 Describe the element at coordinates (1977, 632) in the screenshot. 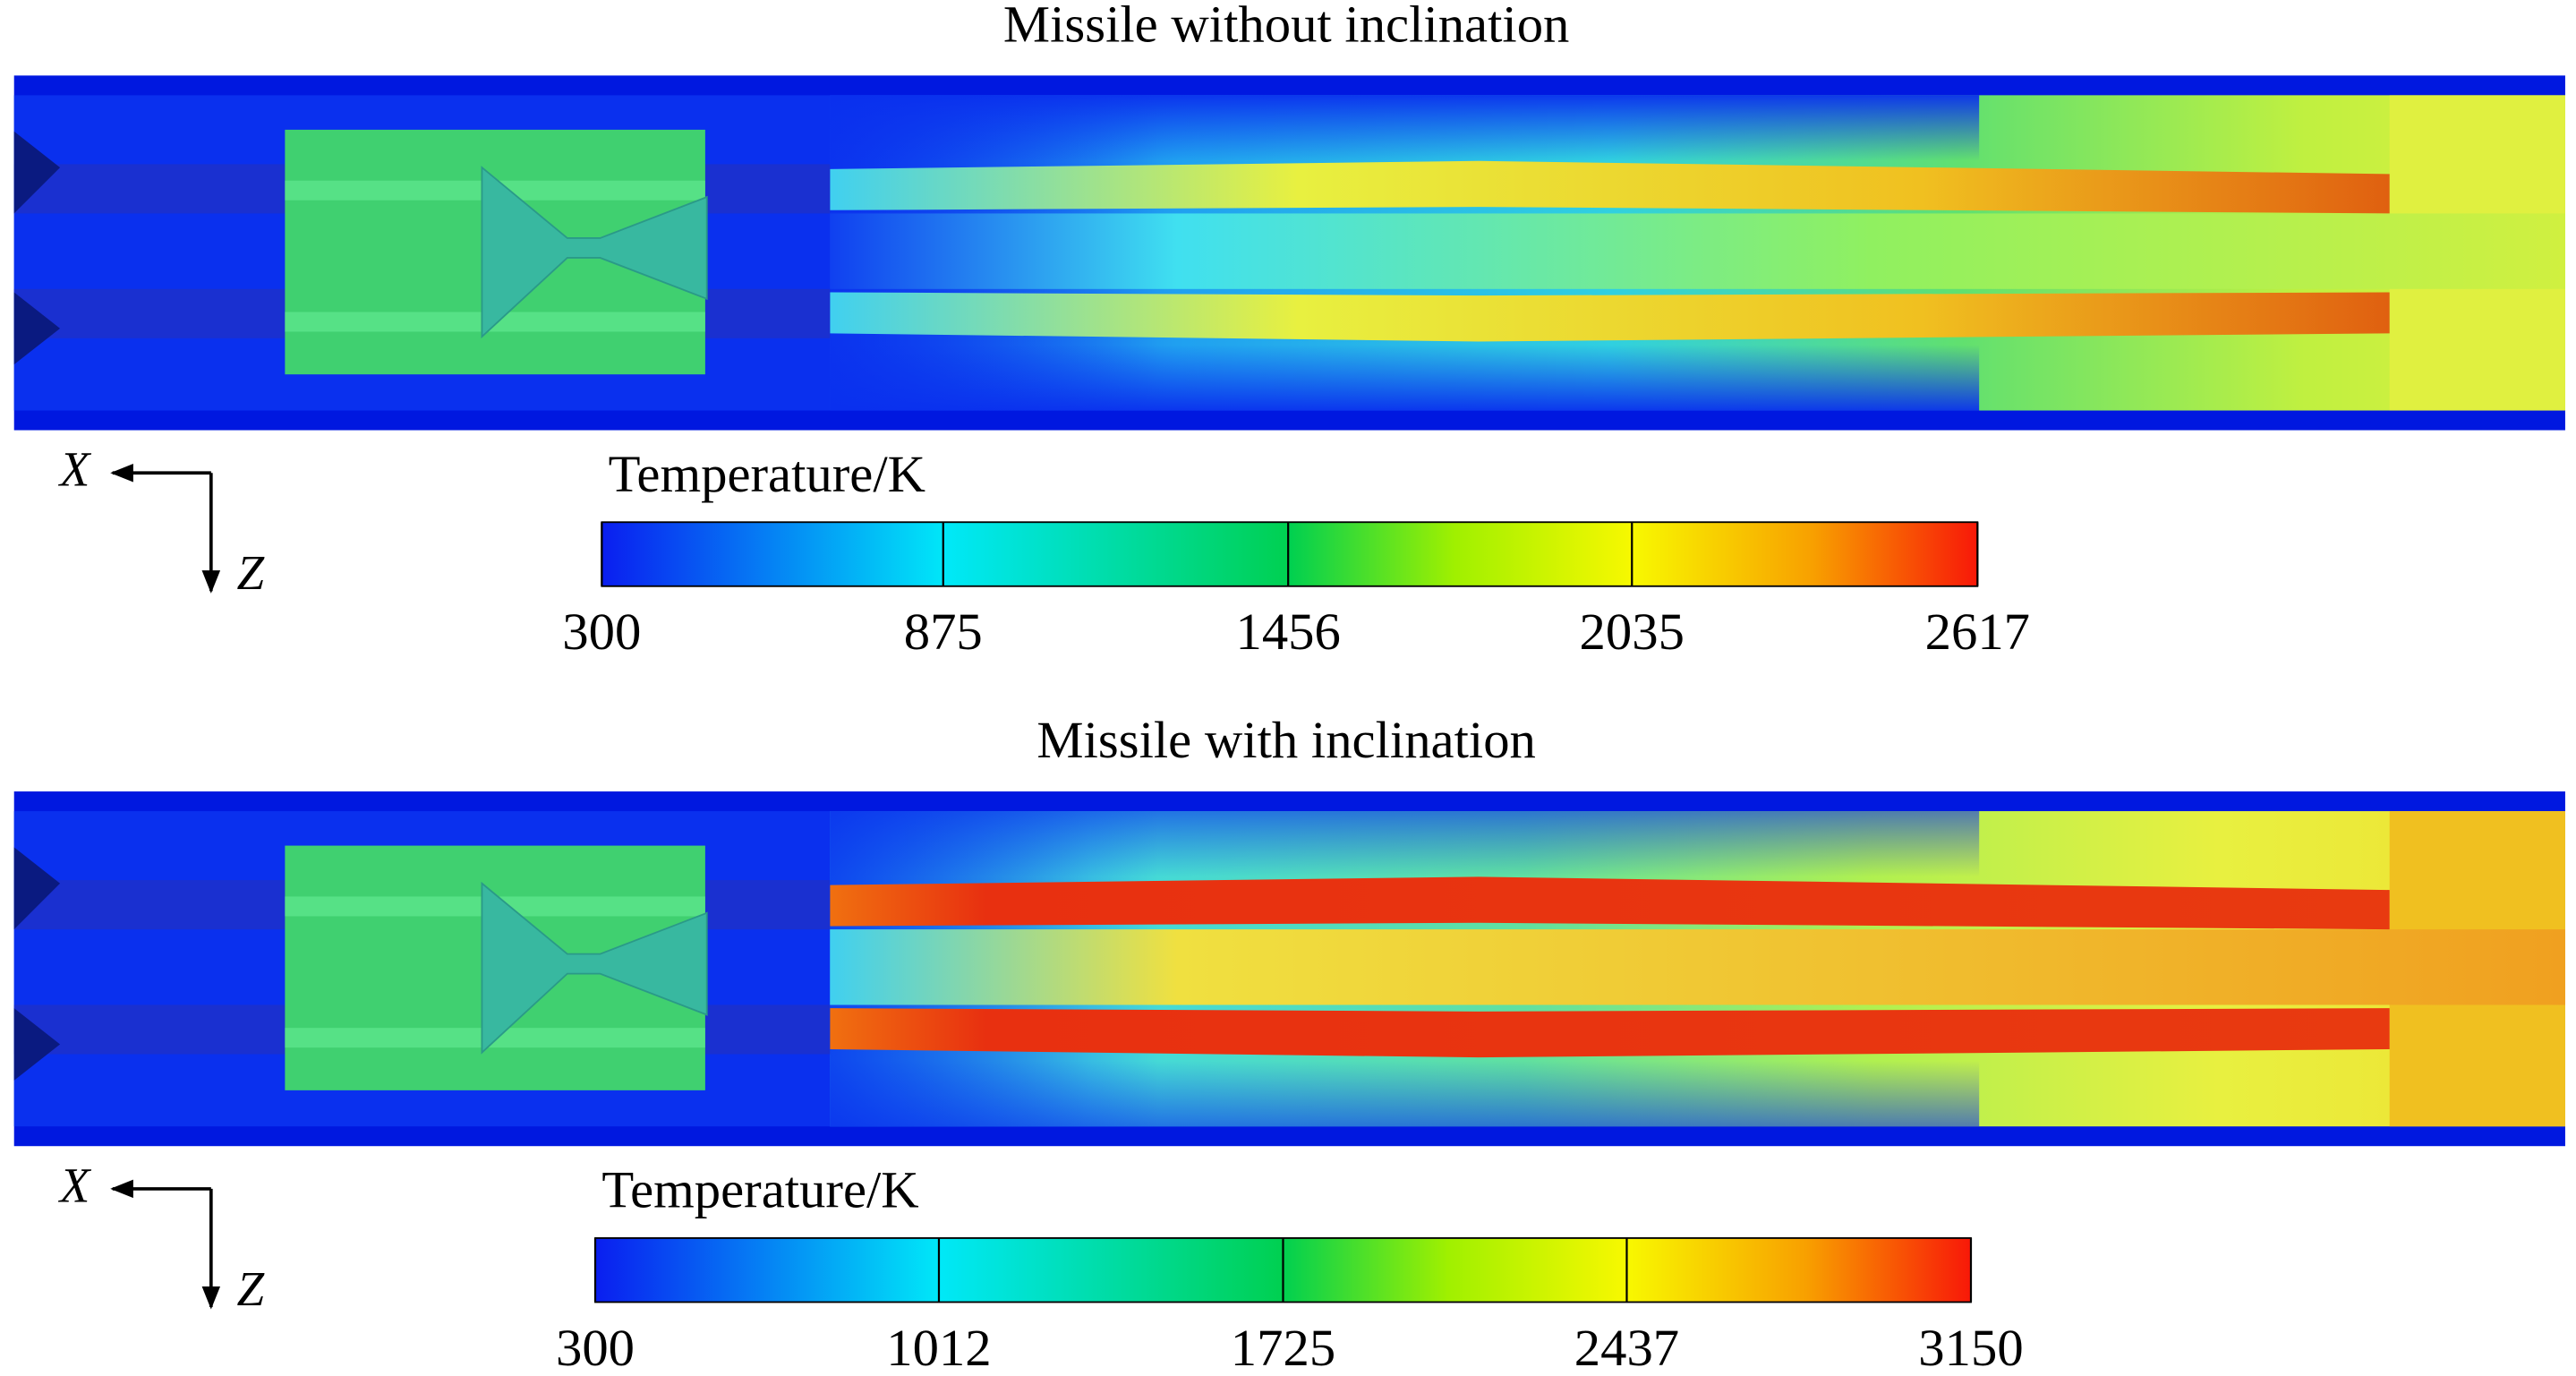

I see `colorbar-tick-label: 2617` at that location.